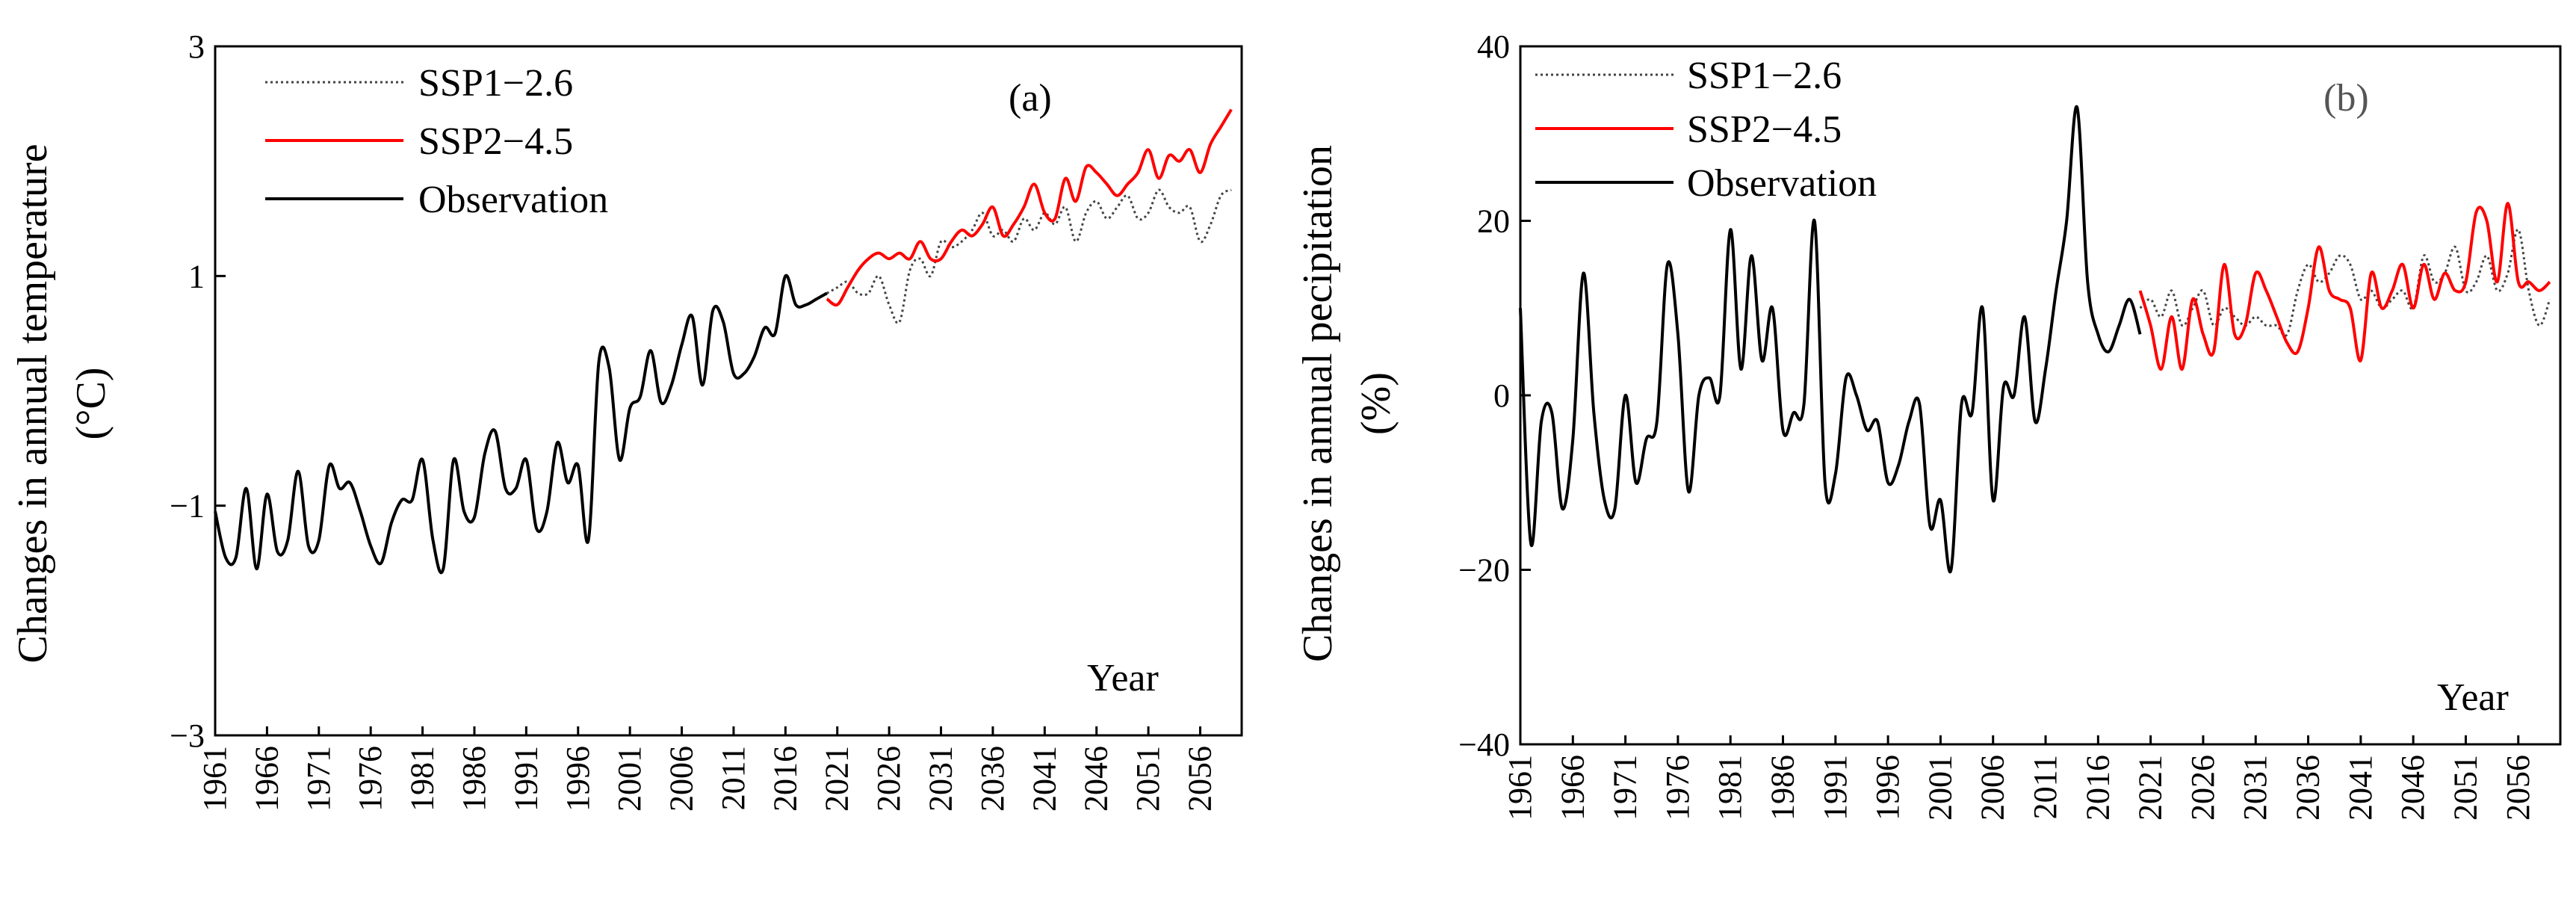  What do you see at coordinates (370, 779) in the screenshot?
I see `chart-a-xtick-label: 1976` at bounding box center [370, 779].